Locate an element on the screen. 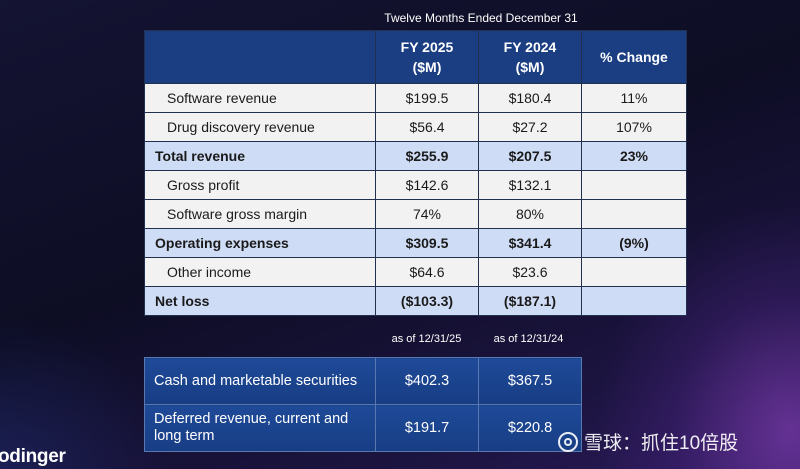 This screenshot has width=800, height=469. table-caption: Twelve Months Ended December 31 is located at coordinates (481, 18).